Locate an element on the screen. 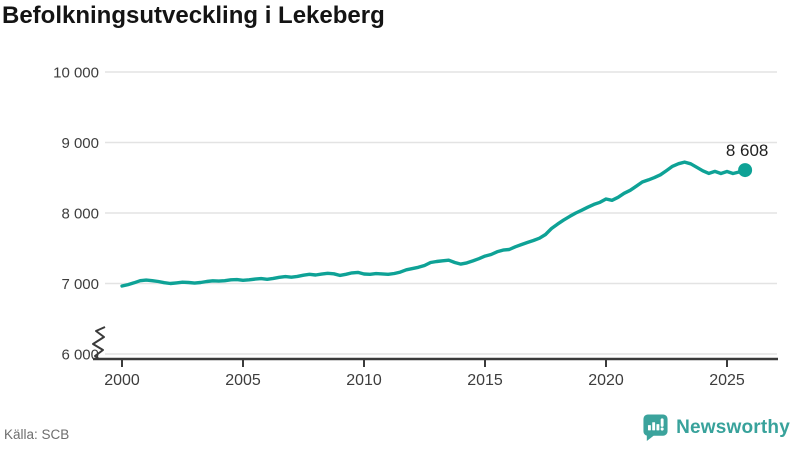 This screenshot has width=800, height=450. chart-title: Befolkningsutveckling i Lekeberg is located at coordinates (193, 15).